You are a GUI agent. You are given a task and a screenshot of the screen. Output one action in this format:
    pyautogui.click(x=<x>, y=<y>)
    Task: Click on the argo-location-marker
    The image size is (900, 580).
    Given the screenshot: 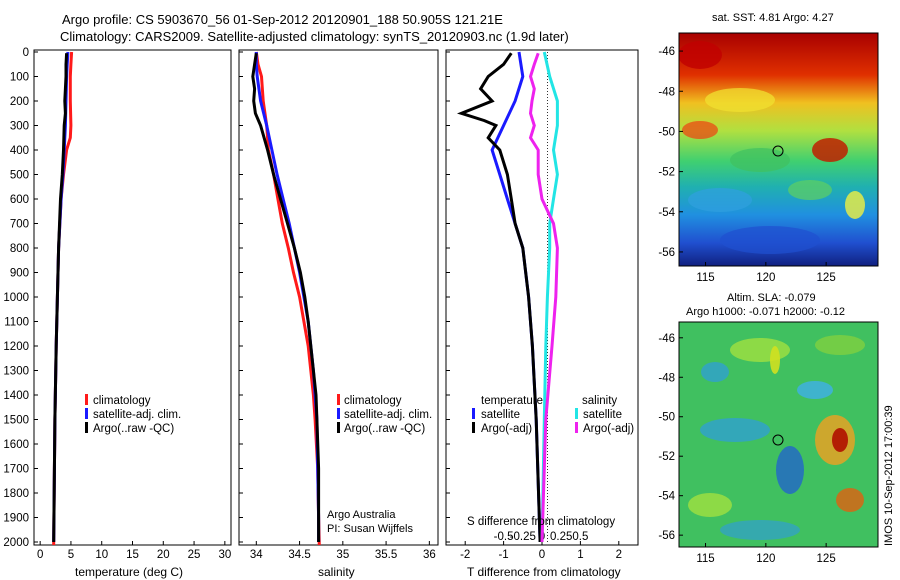 What is the action you would take?
    pyautogui.click(x=778, y=440)
    